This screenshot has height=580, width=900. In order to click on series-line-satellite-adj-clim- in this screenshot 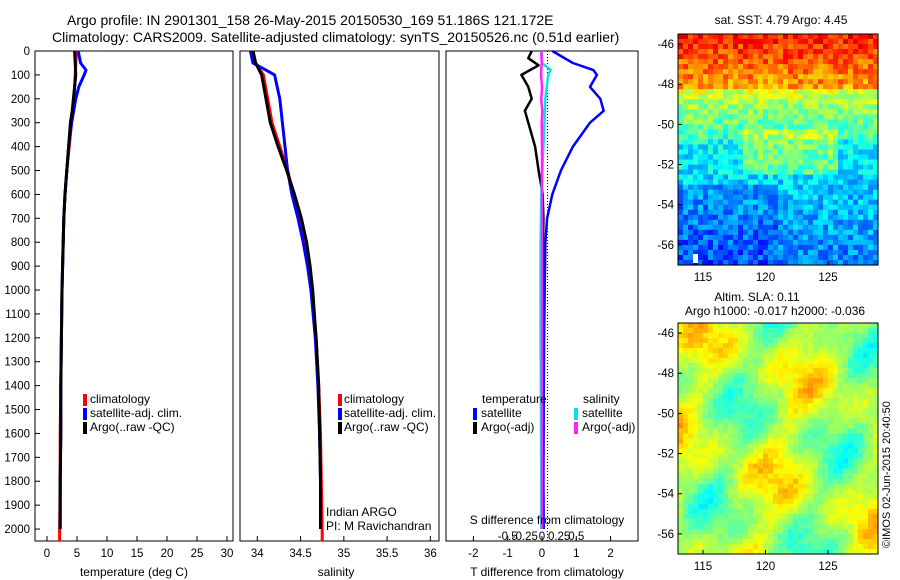, I will do `click(73, 289)`.